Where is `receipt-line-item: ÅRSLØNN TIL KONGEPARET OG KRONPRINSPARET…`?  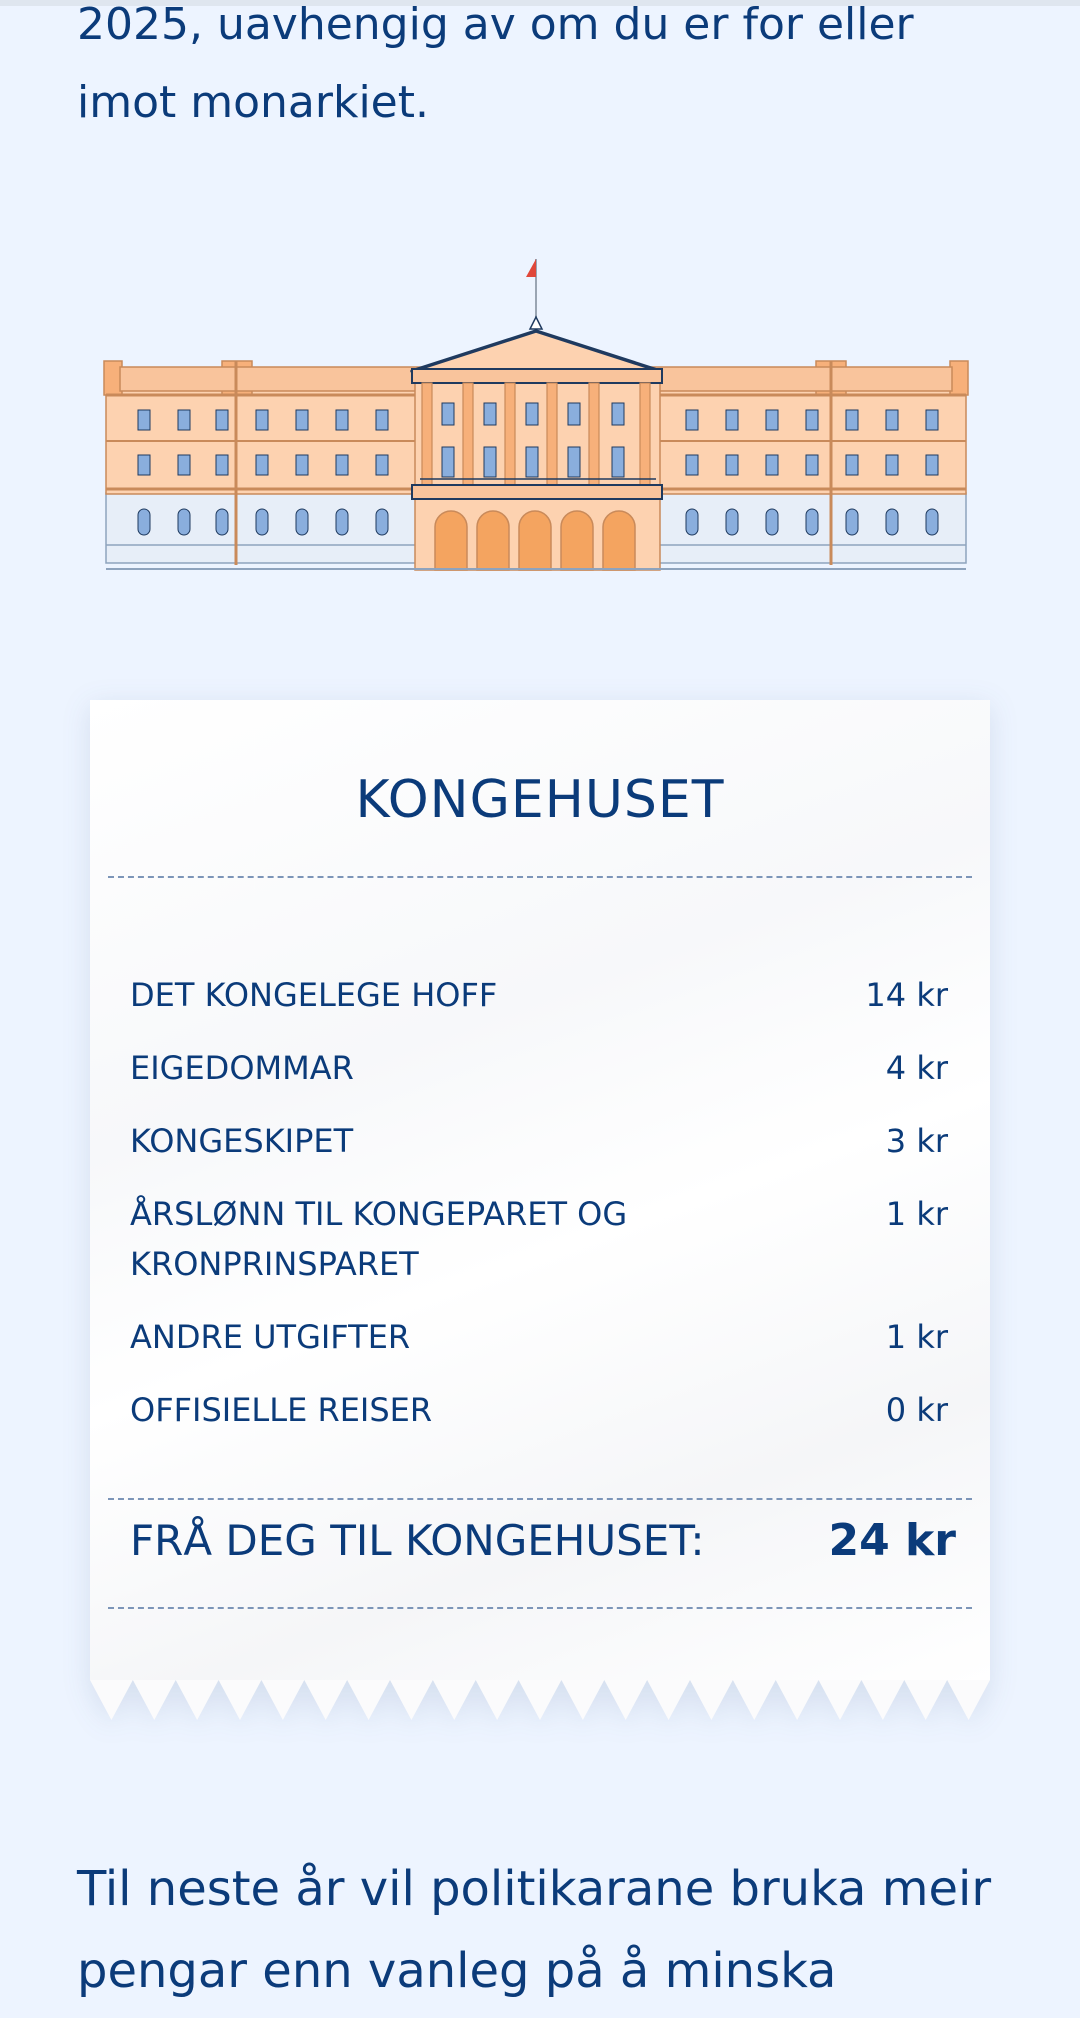 receipt-line-item: ÅRSLØNN TIL KONGEPARET OG KRONPRINSPARET… is located at coordinates (540, 1239).